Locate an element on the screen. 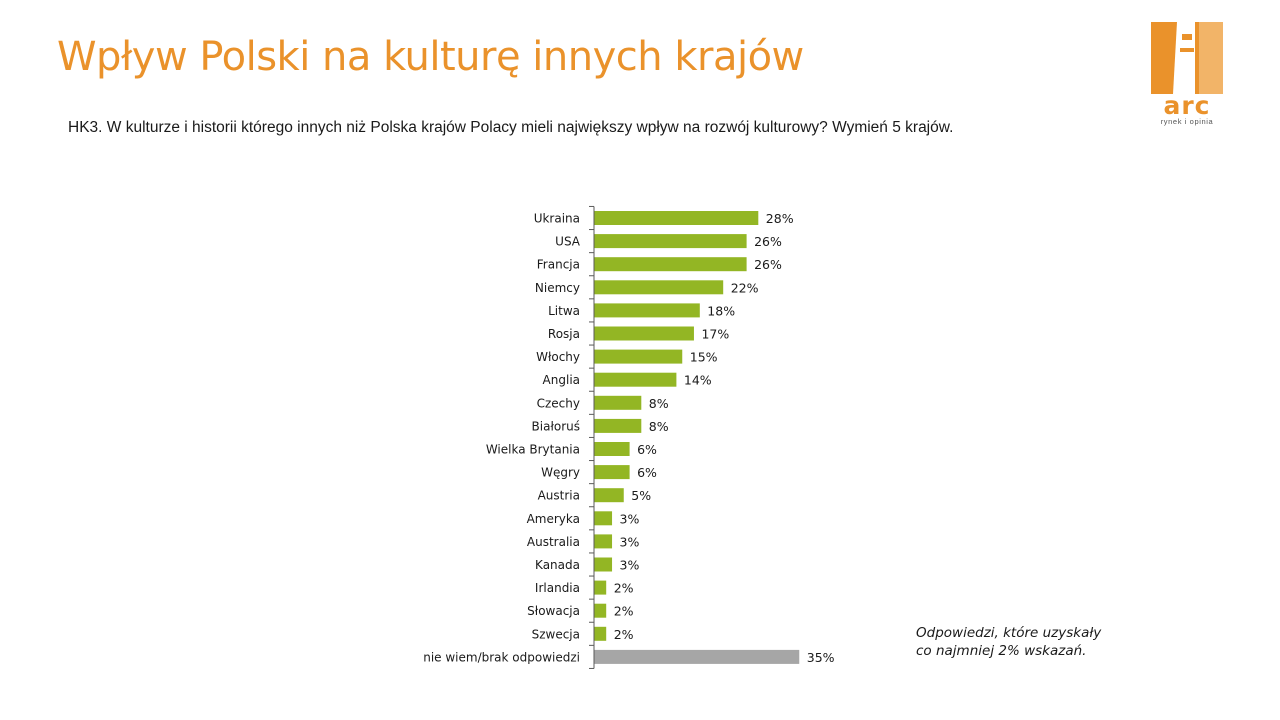 This screenshot has height=720, width=1280. value-label: 5% is located at coordinates (641, 495).